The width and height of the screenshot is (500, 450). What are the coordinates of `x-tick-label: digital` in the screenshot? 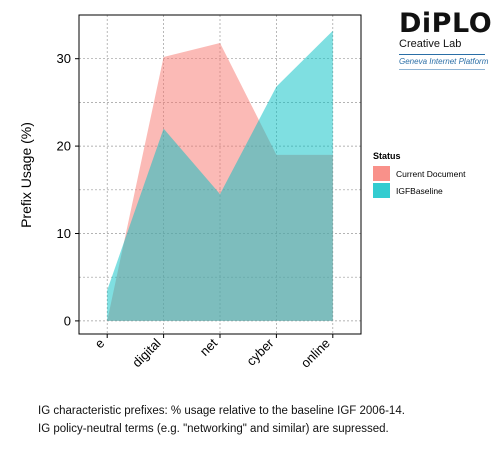 It's located at (146, 352).